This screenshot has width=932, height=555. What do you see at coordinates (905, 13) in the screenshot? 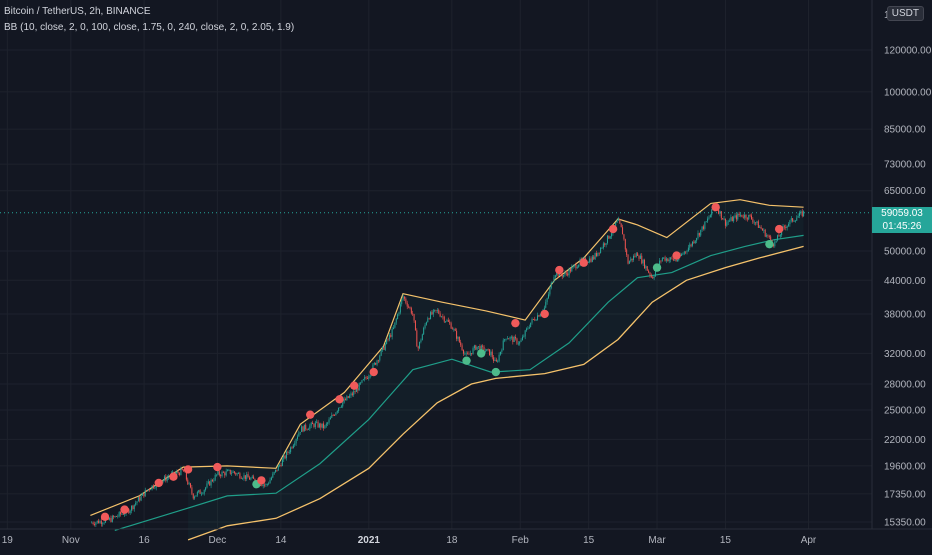
I see `currency-button: USDT` at bounding box center [905, 13].